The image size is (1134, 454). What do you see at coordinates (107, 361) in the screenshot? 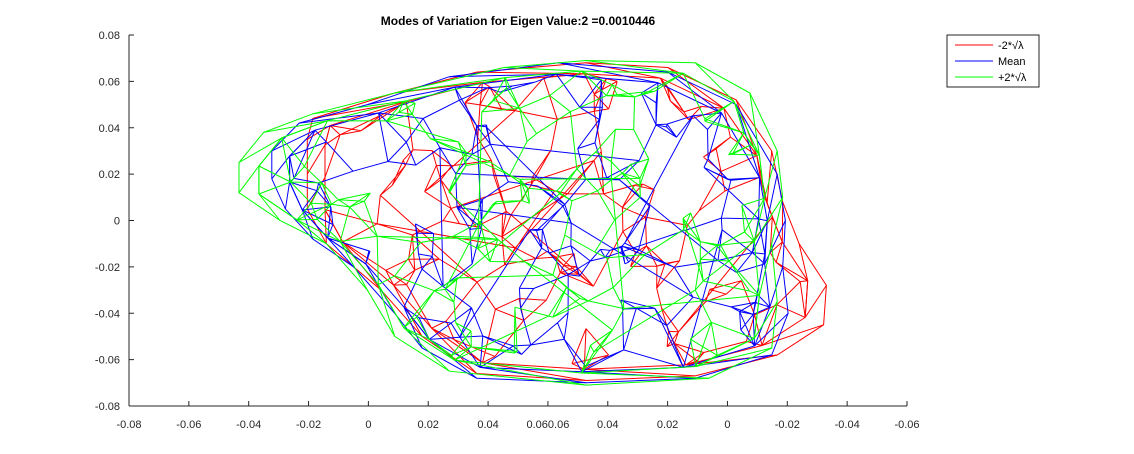
I see `y-tick-label: -0.06` at bounding box center [107, 361].